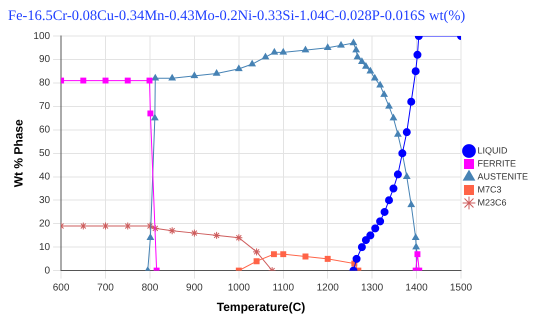 The image size is (550, 329). What do you see at coordinates (492, 202) in the screenshot?
I see `legend-label: M23C6` at bounding box center [492, 202].